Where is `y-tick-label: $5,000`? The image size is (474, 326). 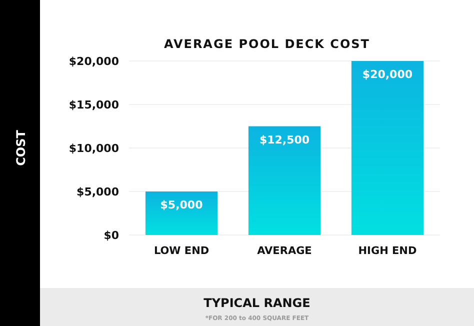 y-tick-label: $5,000 is located at coordinates (98, 191).